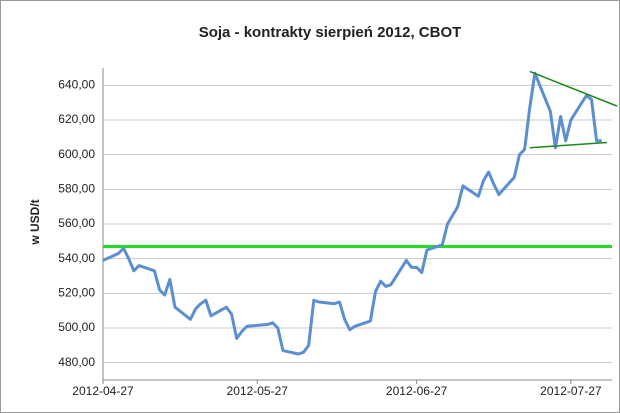 The height and width of the screenshot is (413, 620). What do you see at coordinates (76, 85) in the screenshot?
I see `y-tick-label: 640,00` at bounding box center [76, 85].